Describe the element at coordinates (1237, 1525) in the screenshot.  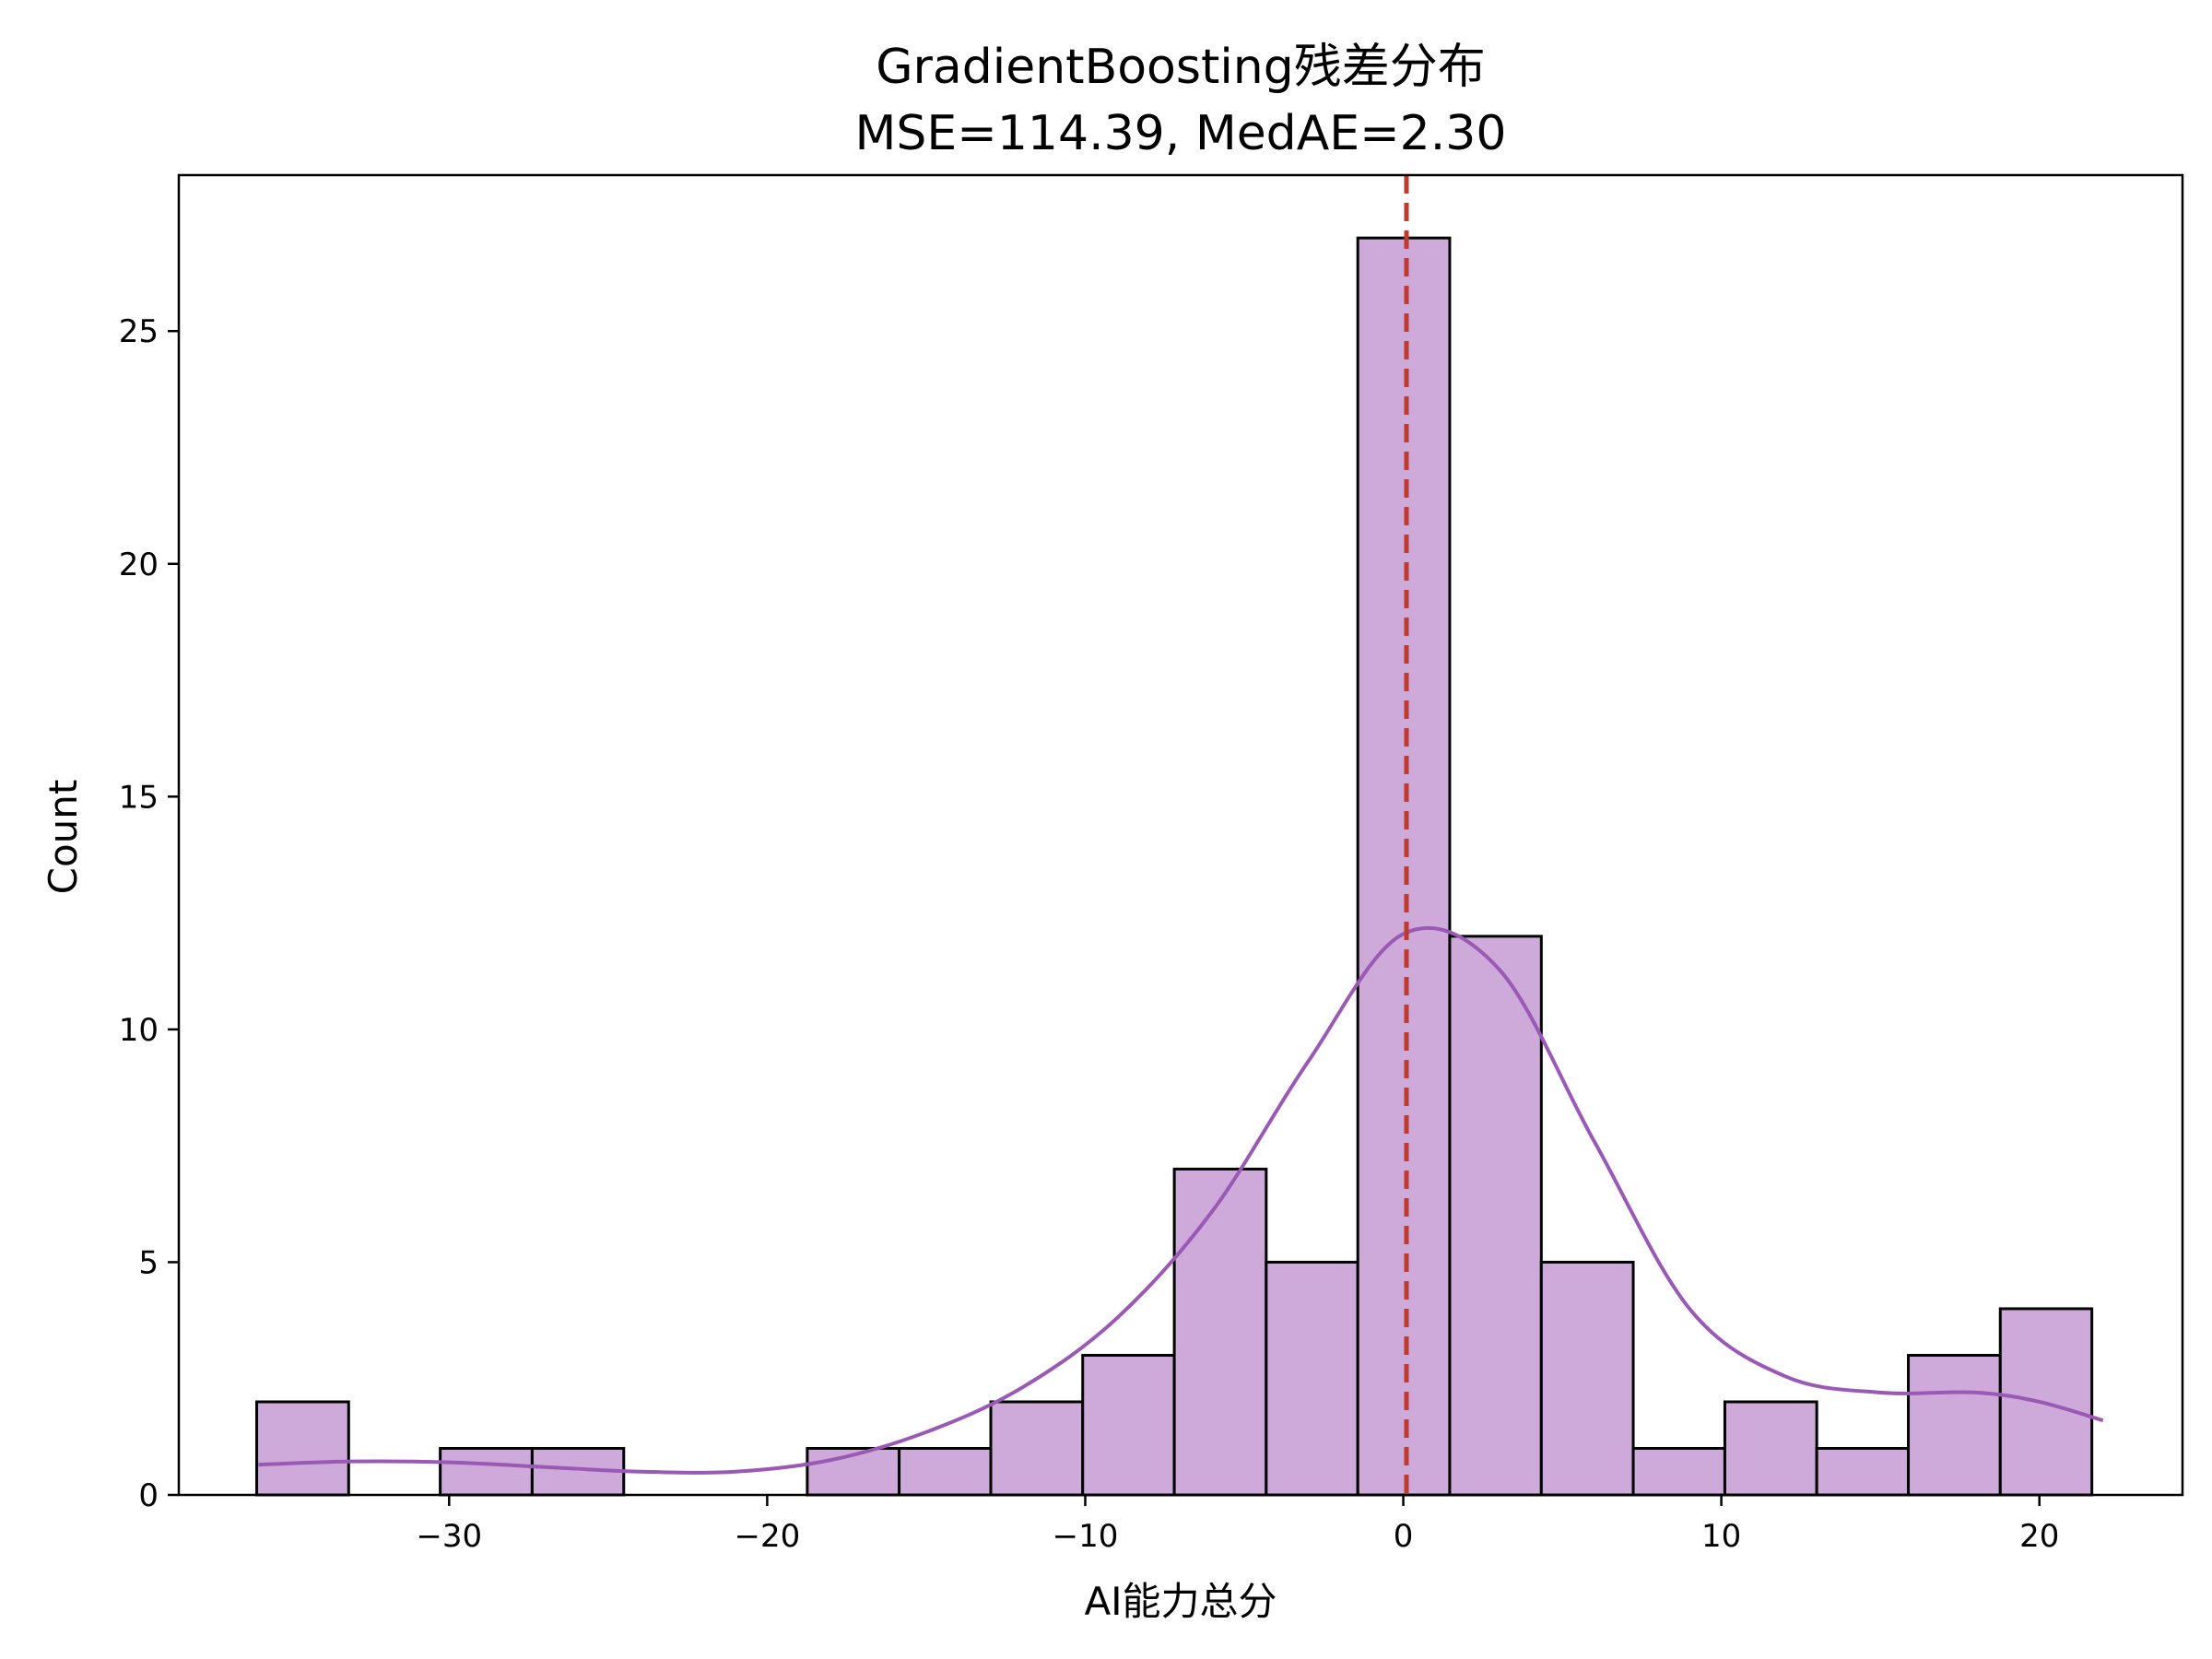
I see `x-ticks-layer: −30 −20 −10 0 10 20` at that location.